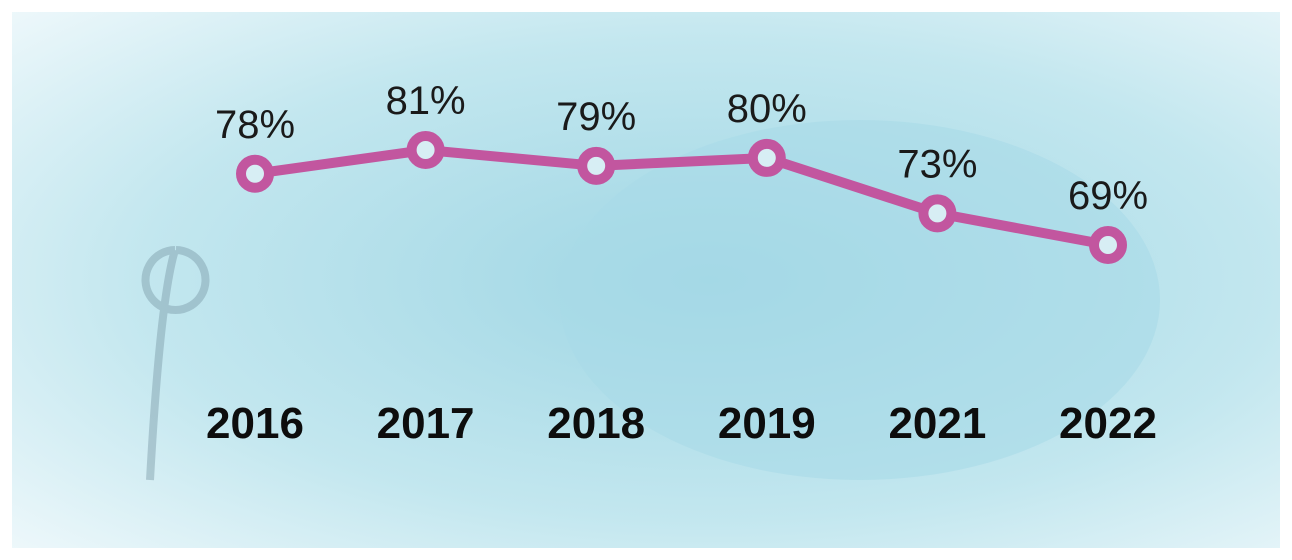  What do you see at coordinates (681, 197) in the screenshot?
I see `data-line` at bounding box center [681, 197].